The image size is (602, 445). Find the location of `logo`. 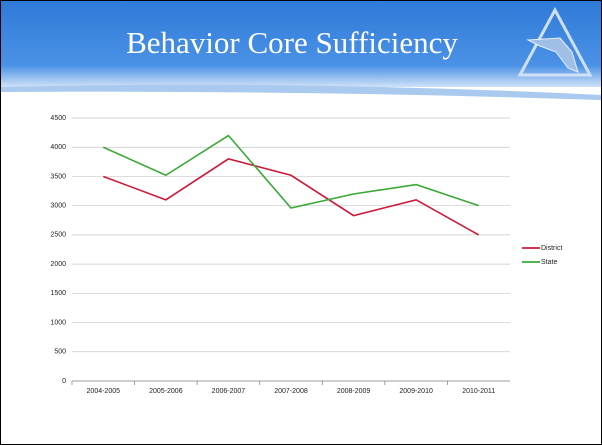

logo is located at coordinates (555, 41).